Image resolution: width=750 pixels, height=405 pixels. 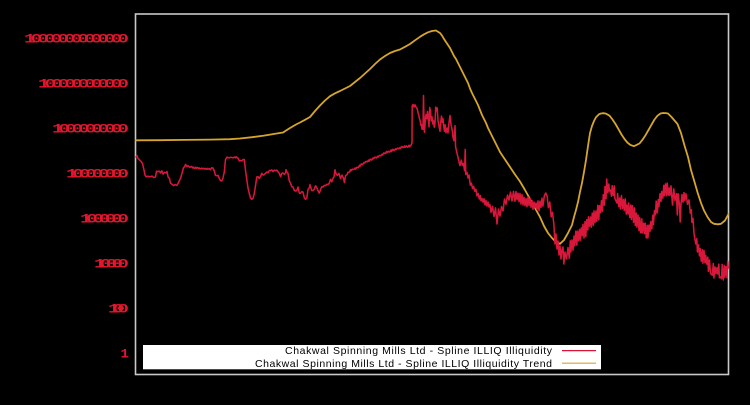 What do you see at coordinates (118, 309) in the screenshot?
I see `svg-text: 100` at bounding box center [118, 309].